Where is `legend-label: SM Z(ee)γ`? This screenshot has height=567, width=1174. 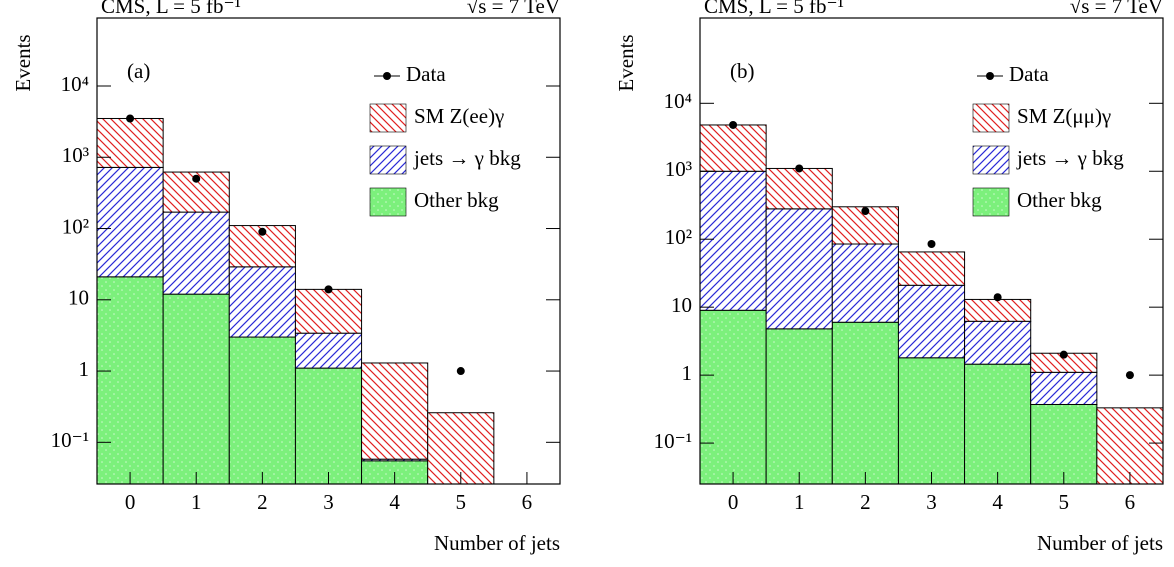
legend-label: SM Z(ee)γ is located at coordinates (459, 116).